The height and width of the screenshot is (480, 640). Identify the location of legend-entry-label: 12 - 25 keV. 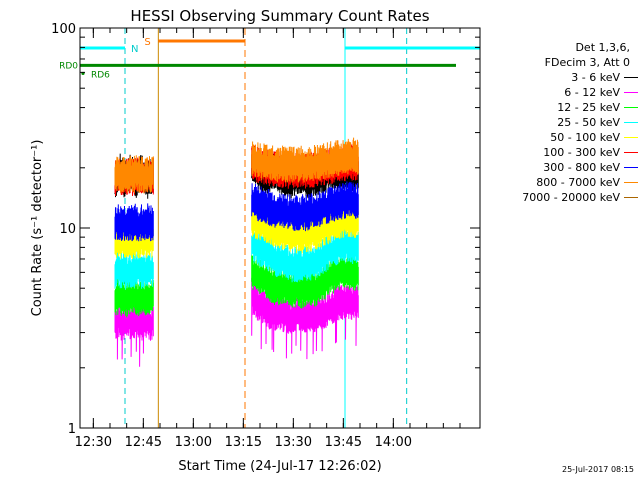
(588, 107).